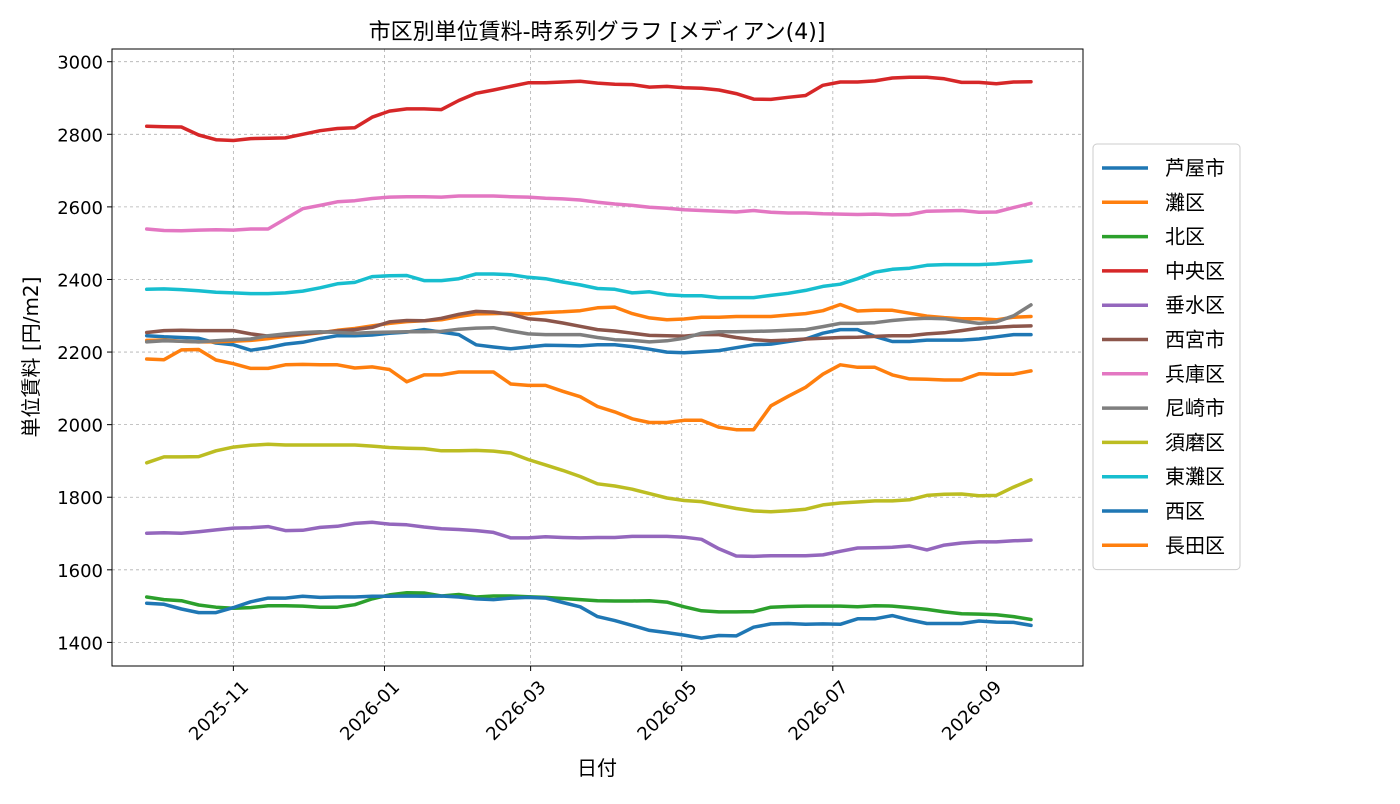  What do you see at coordinates (1195, 408) in the screenshot?
I see `legend-label: 尼崎市` at bounding box center [1195, 408].